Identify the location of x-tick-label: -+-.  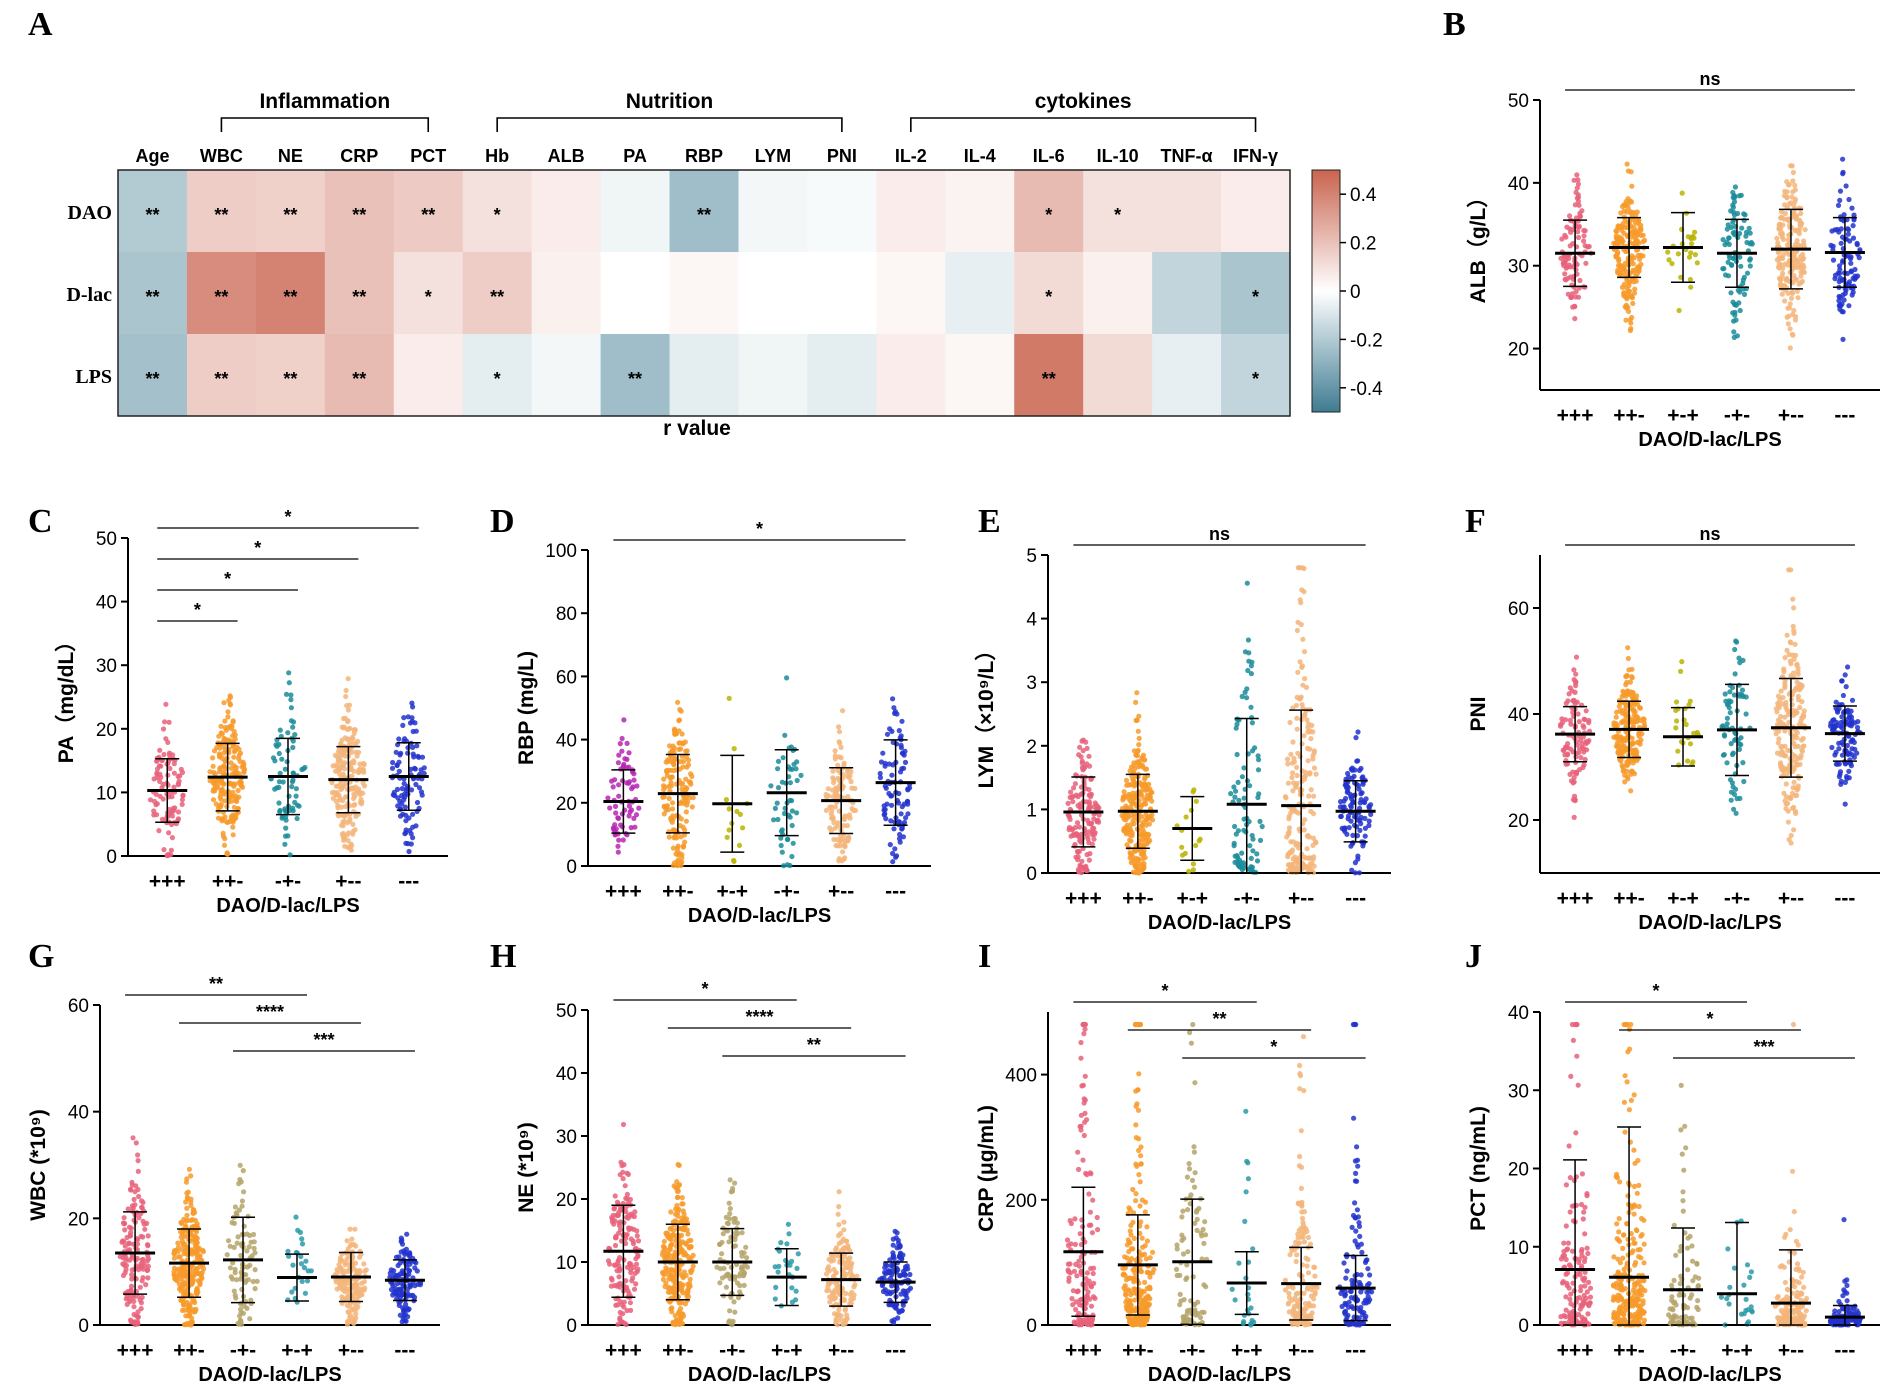
(1247, 898).